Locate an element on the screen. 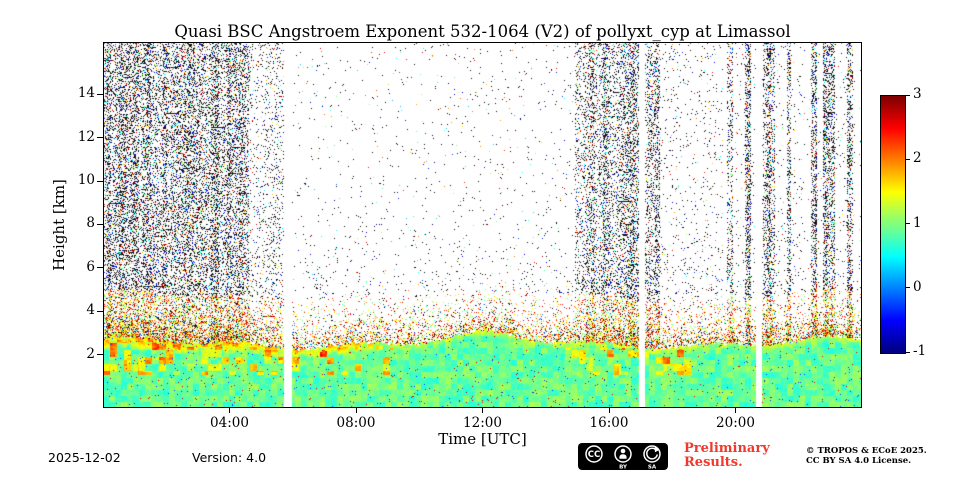 The width and height of the screenshot is (960, 480). colorbar-tick-label: 2 is located at coordinates (917, 158).